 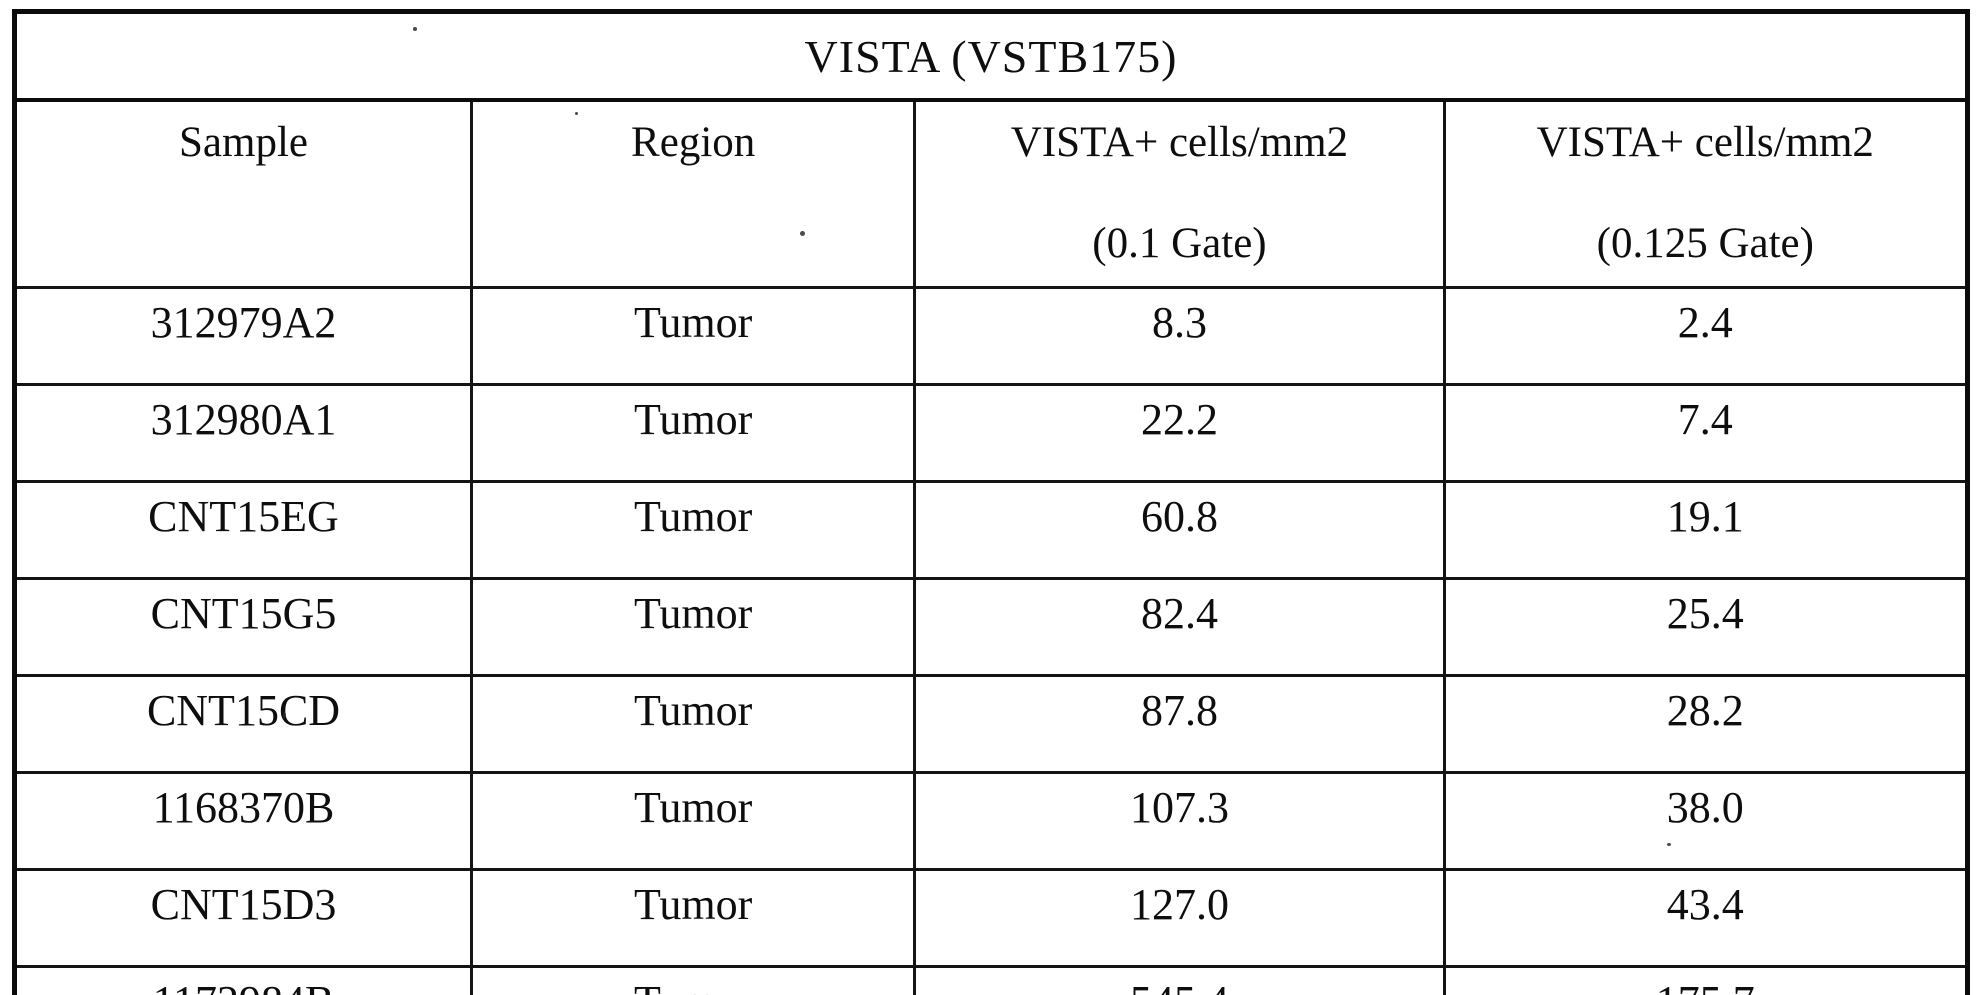 What do you see at coordinates (243, 980) in the screenshot?
I see `cell-sample: 1172984B` at bounding box center [243, 980].